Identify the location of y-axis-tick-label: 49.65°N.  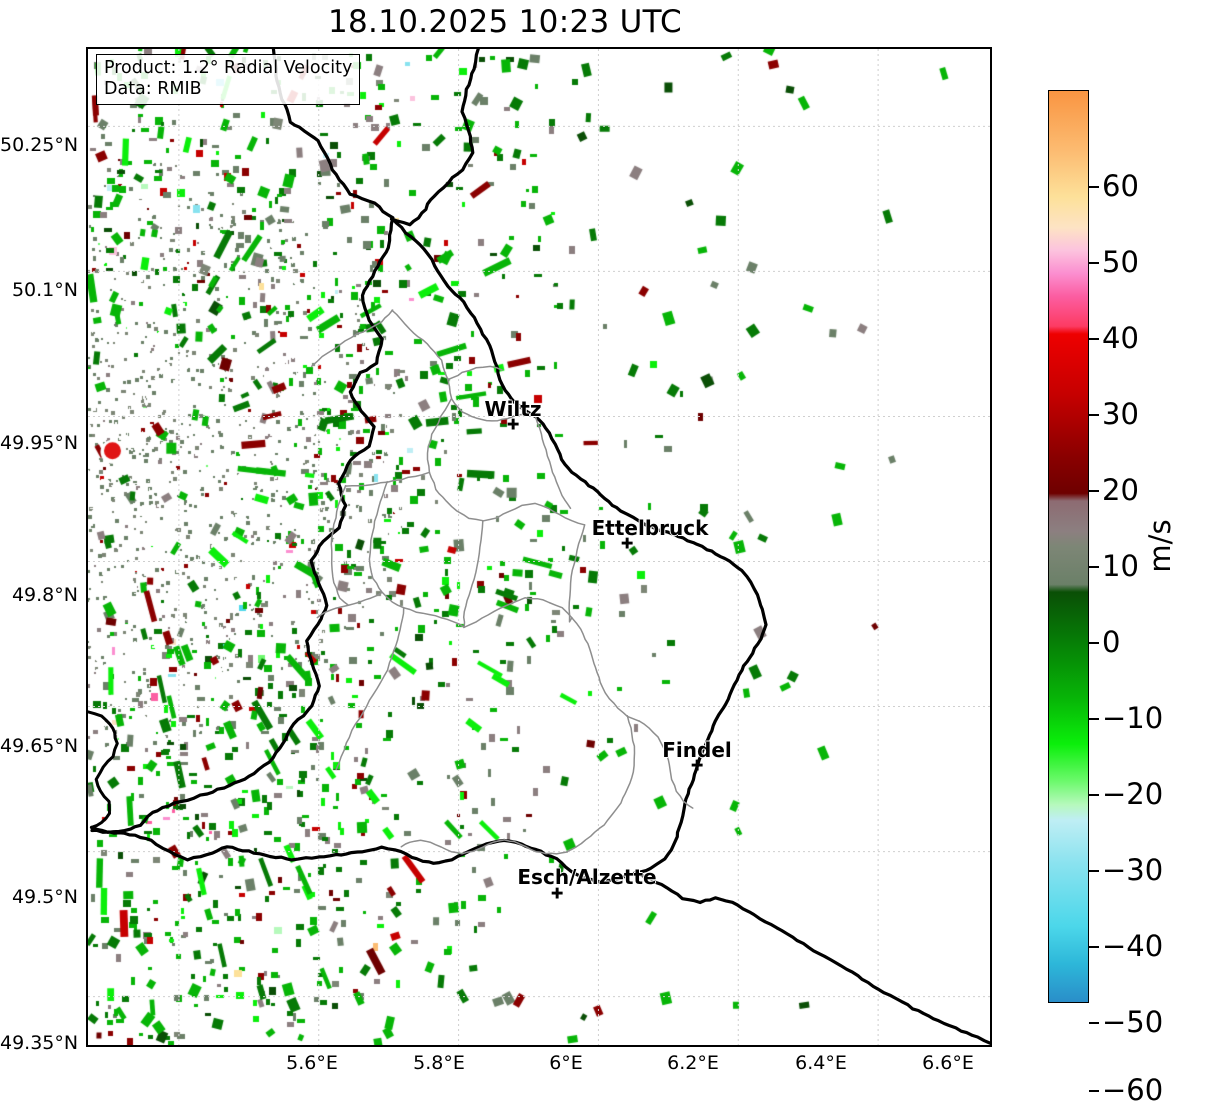
(39, 746).